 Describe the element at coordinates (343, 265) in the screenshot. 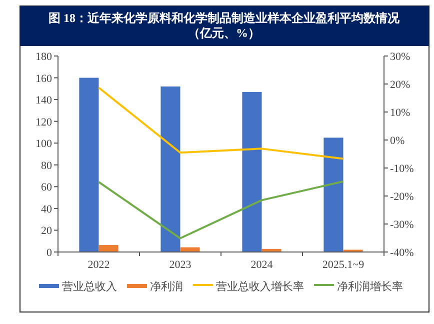

I see `x-tick-label: 2025.1~9` at that location.